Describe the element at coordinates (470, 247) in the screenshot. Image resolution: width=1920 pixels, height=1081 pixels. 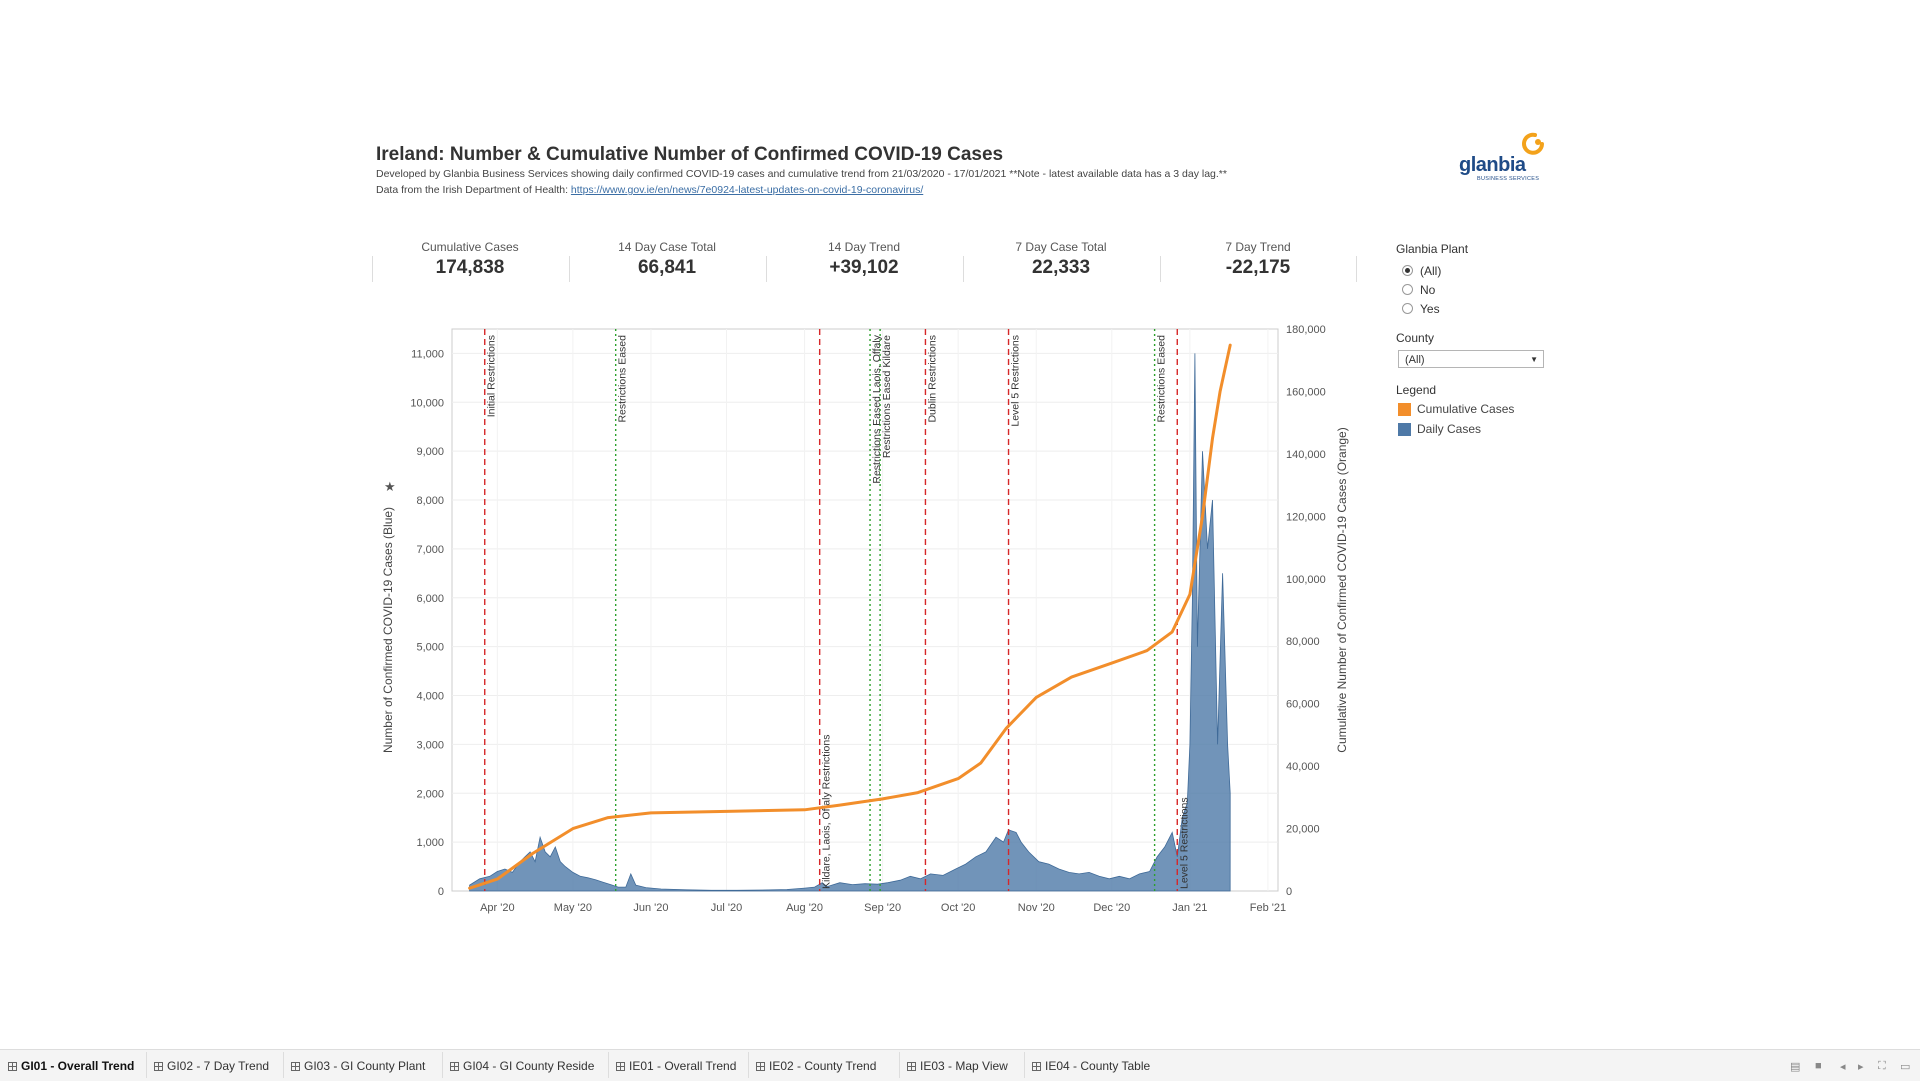
I see `kpi-label: Cumulative Cases` at that location.